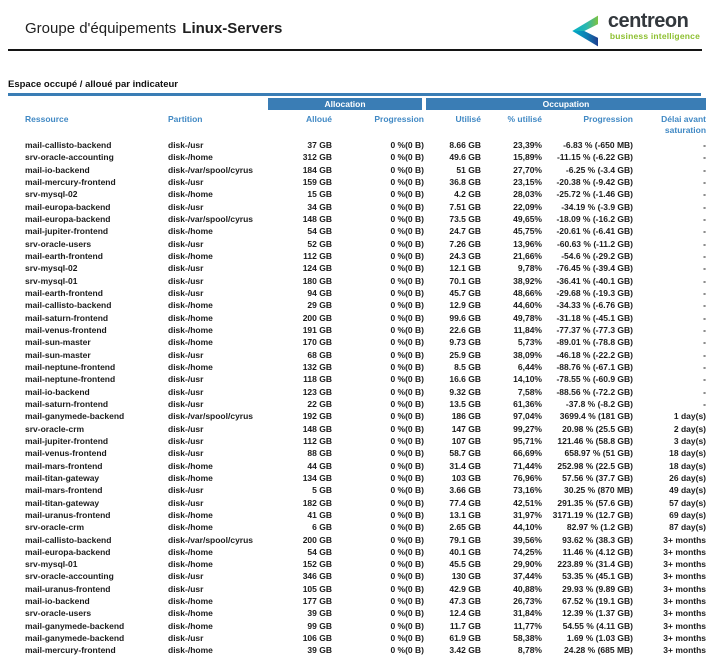 The image size is (706, 666). What do you see at coordinates (594, 181) in the screenshot?
I see `cell-occupation-progression: -20.38 % (-9.42 GB)` at bounding box center [594, 181].